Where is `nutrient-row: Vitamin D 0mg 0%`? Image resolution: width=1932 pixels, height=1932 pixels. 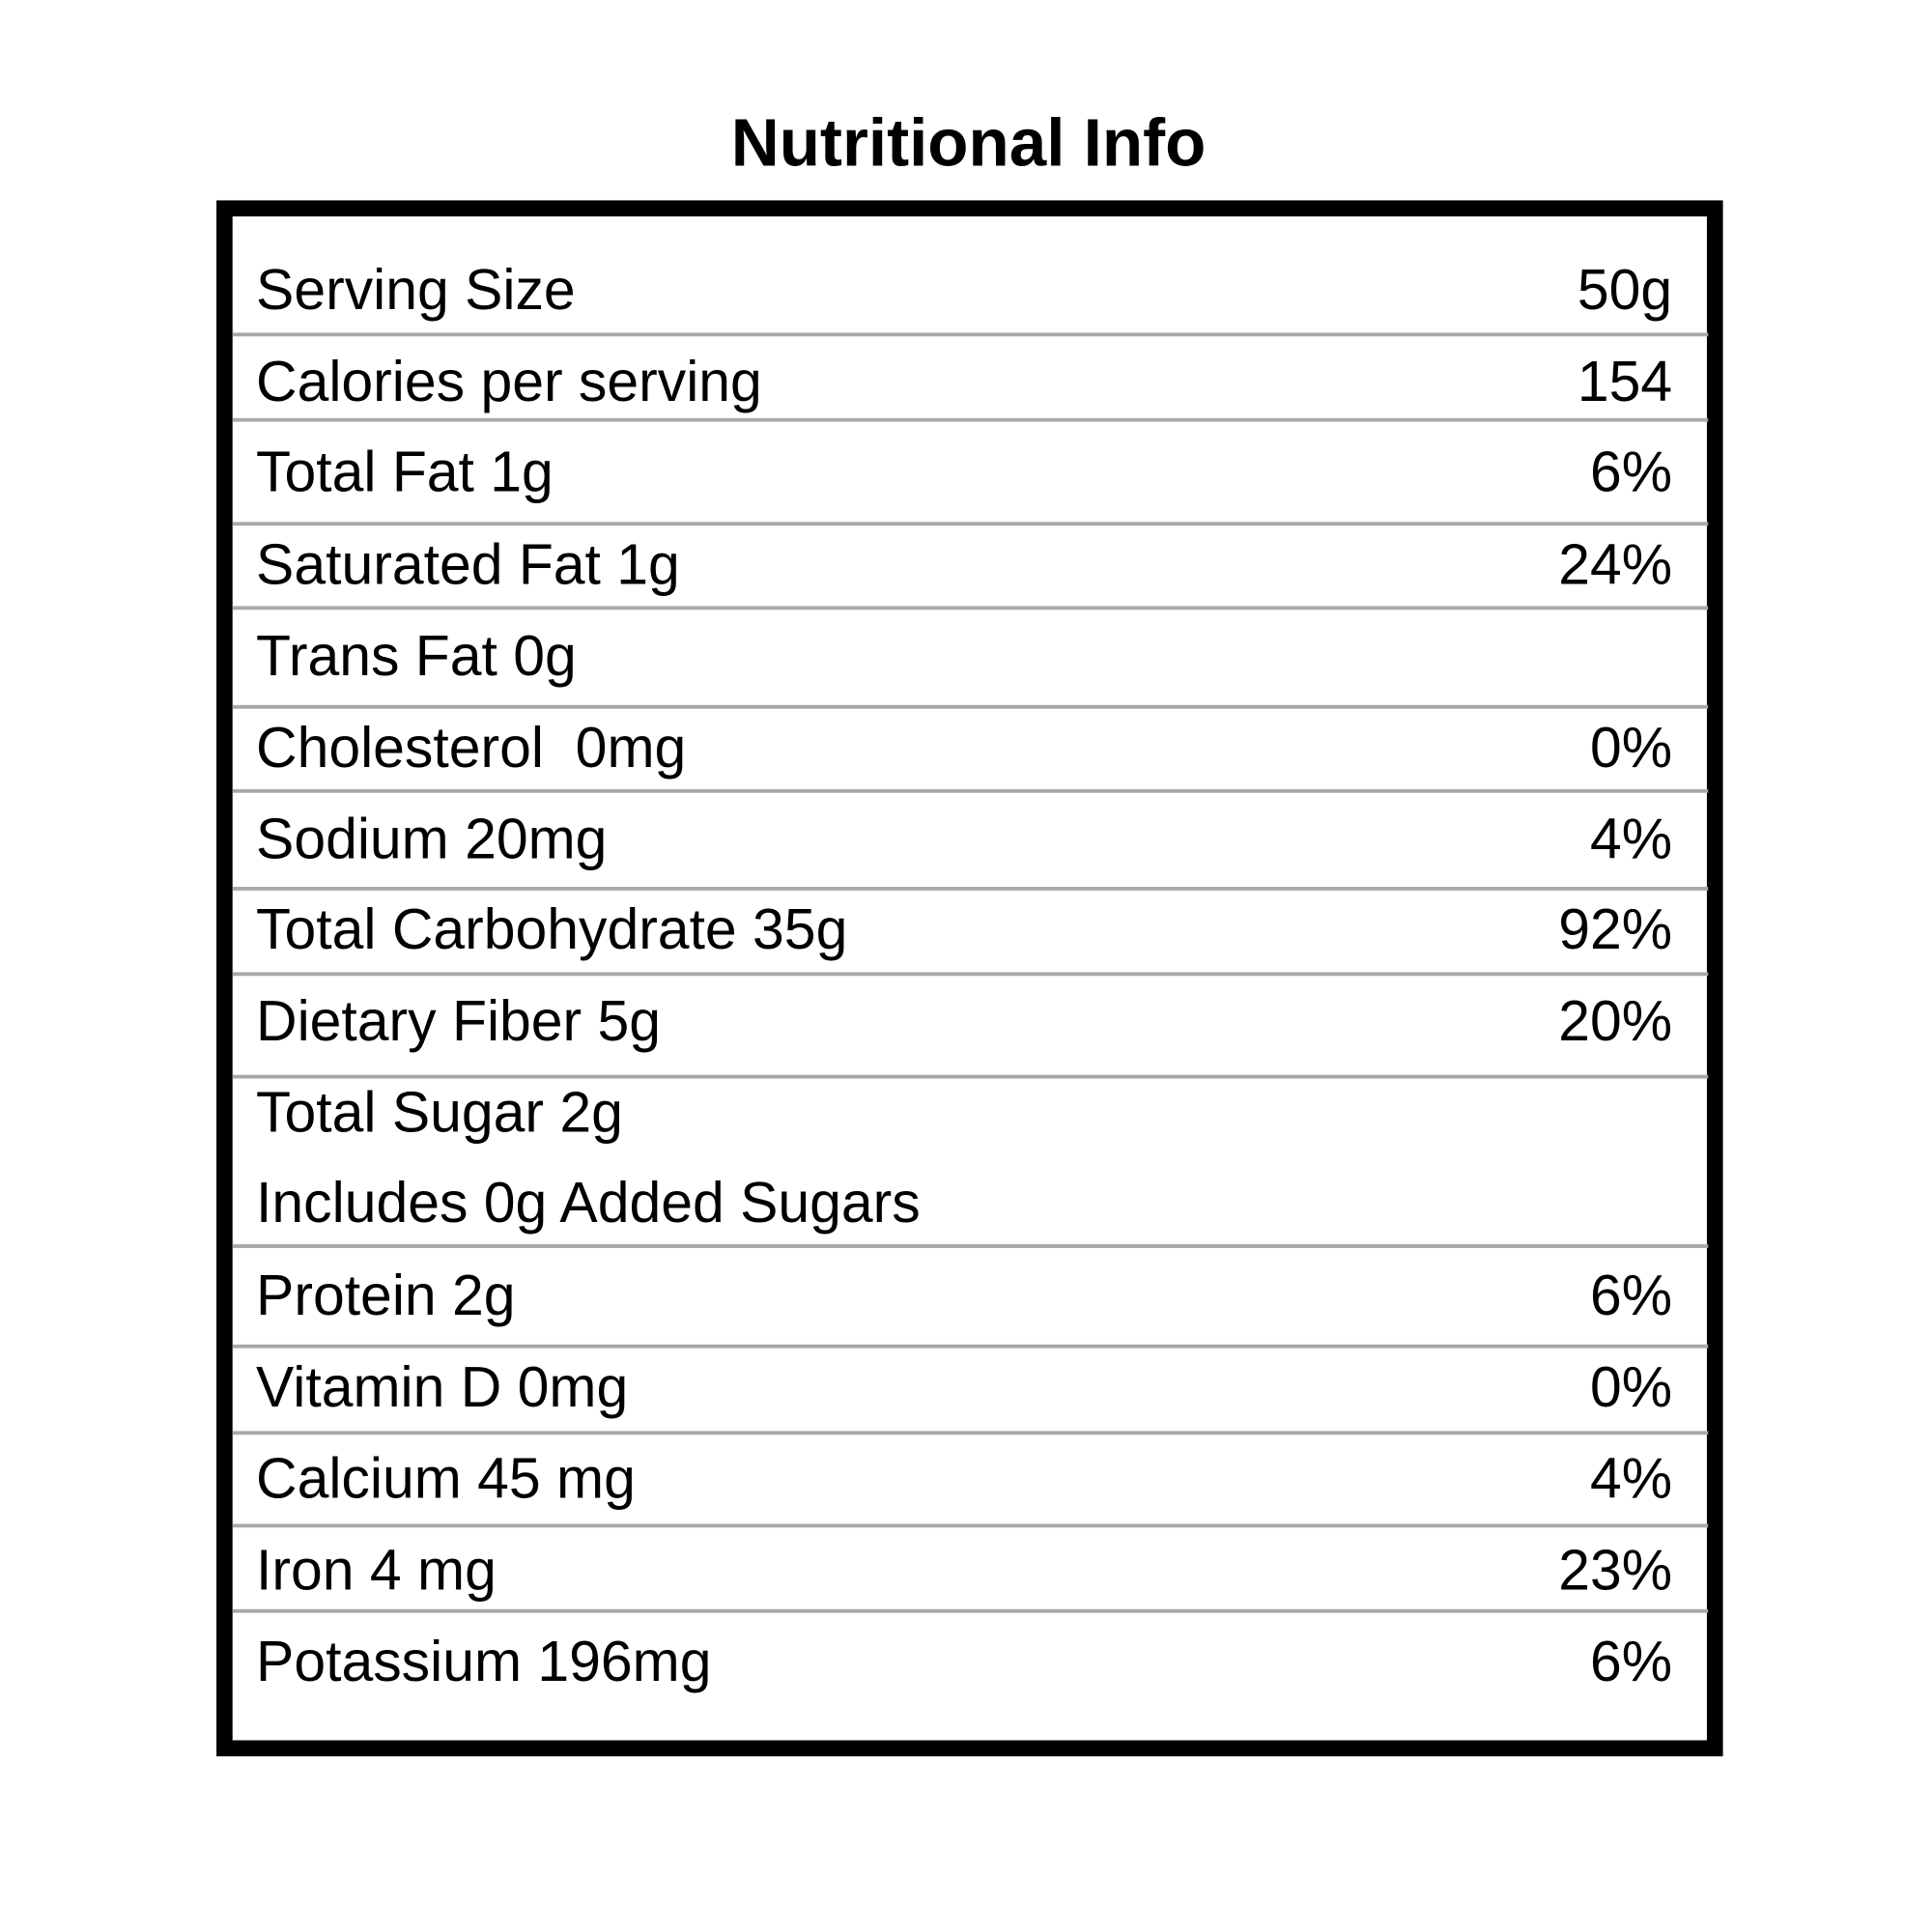
nutrient-row: Vitamin D 0mg 0% is located at coordinates (964, 1387).